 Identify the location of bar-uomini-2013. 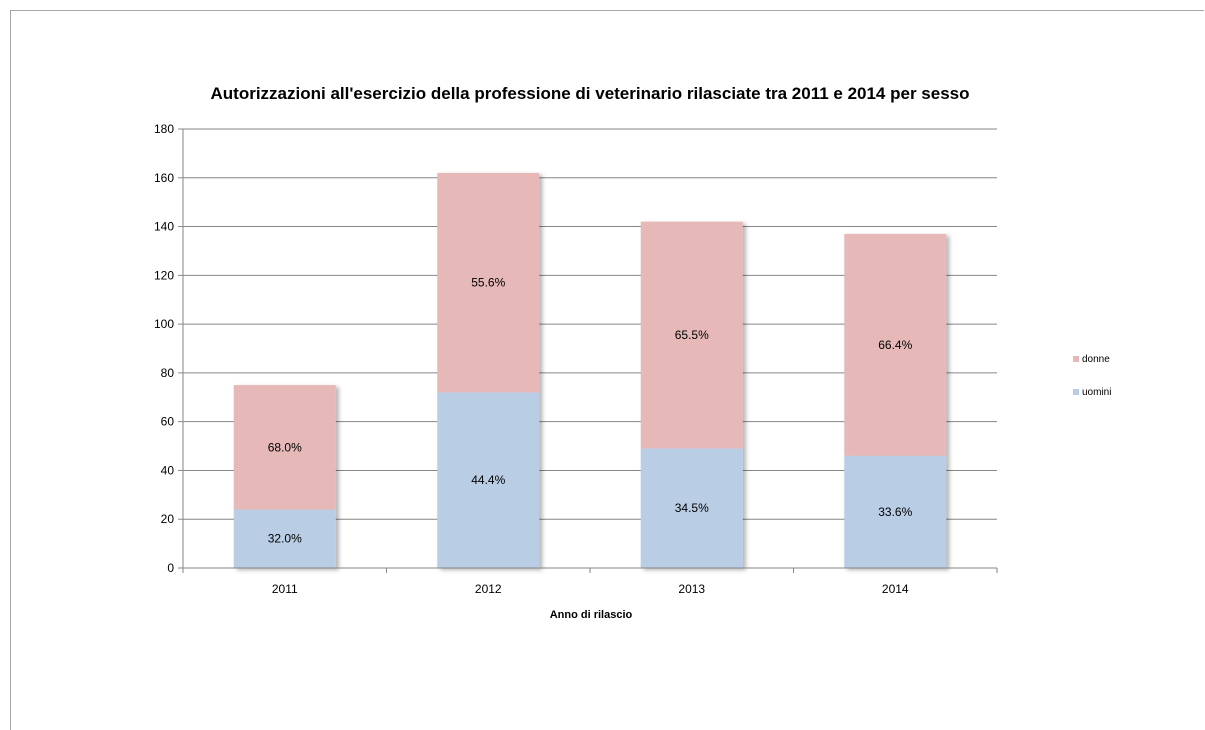
(691, 508).